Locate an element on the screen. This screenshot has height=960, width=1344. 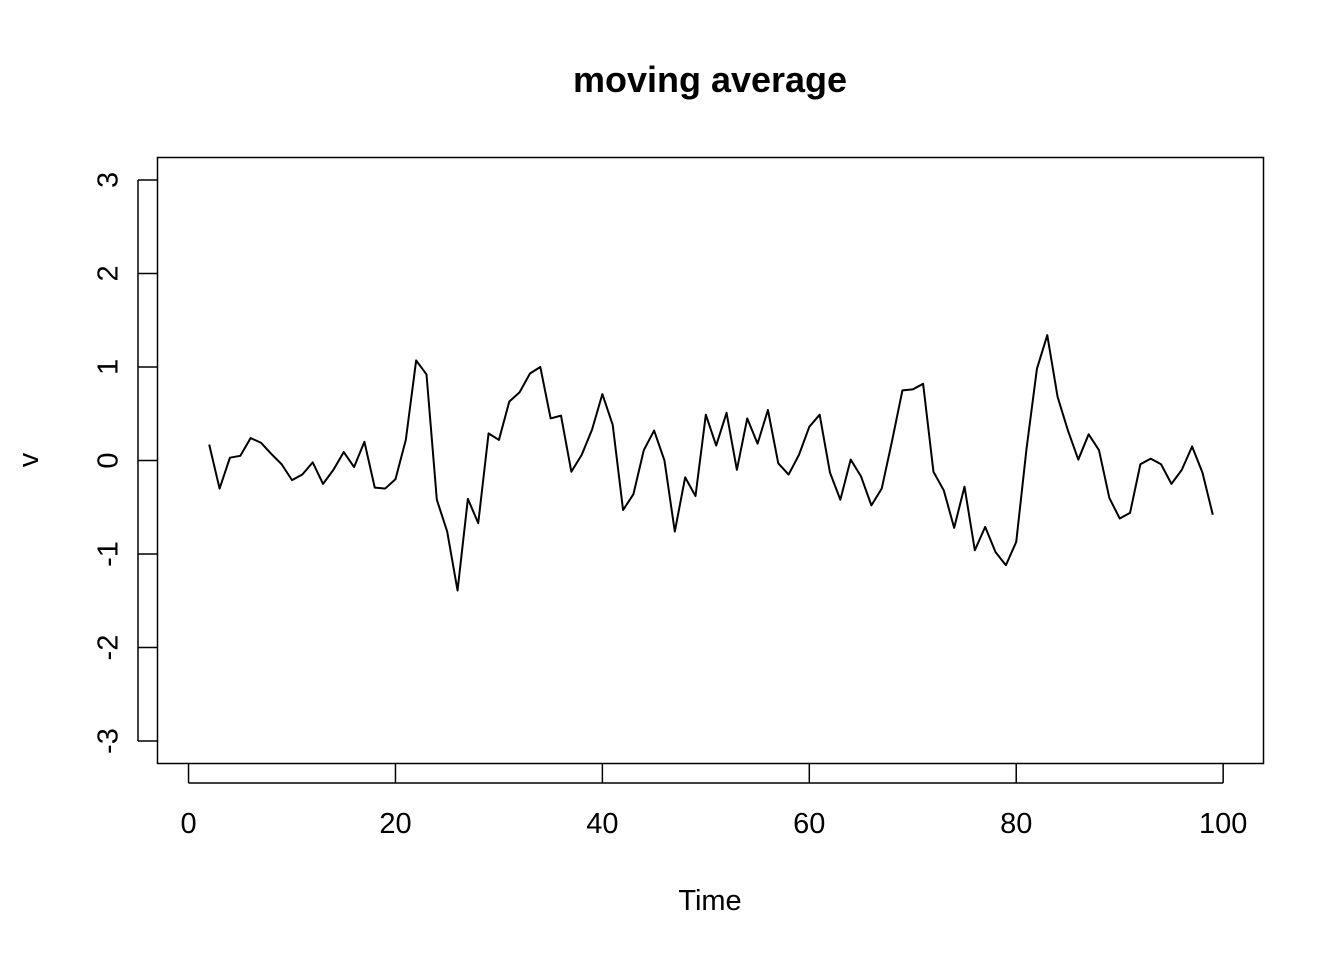
x-axis: 0 20 40 60 80 100 is located at coordinates (713, 802).